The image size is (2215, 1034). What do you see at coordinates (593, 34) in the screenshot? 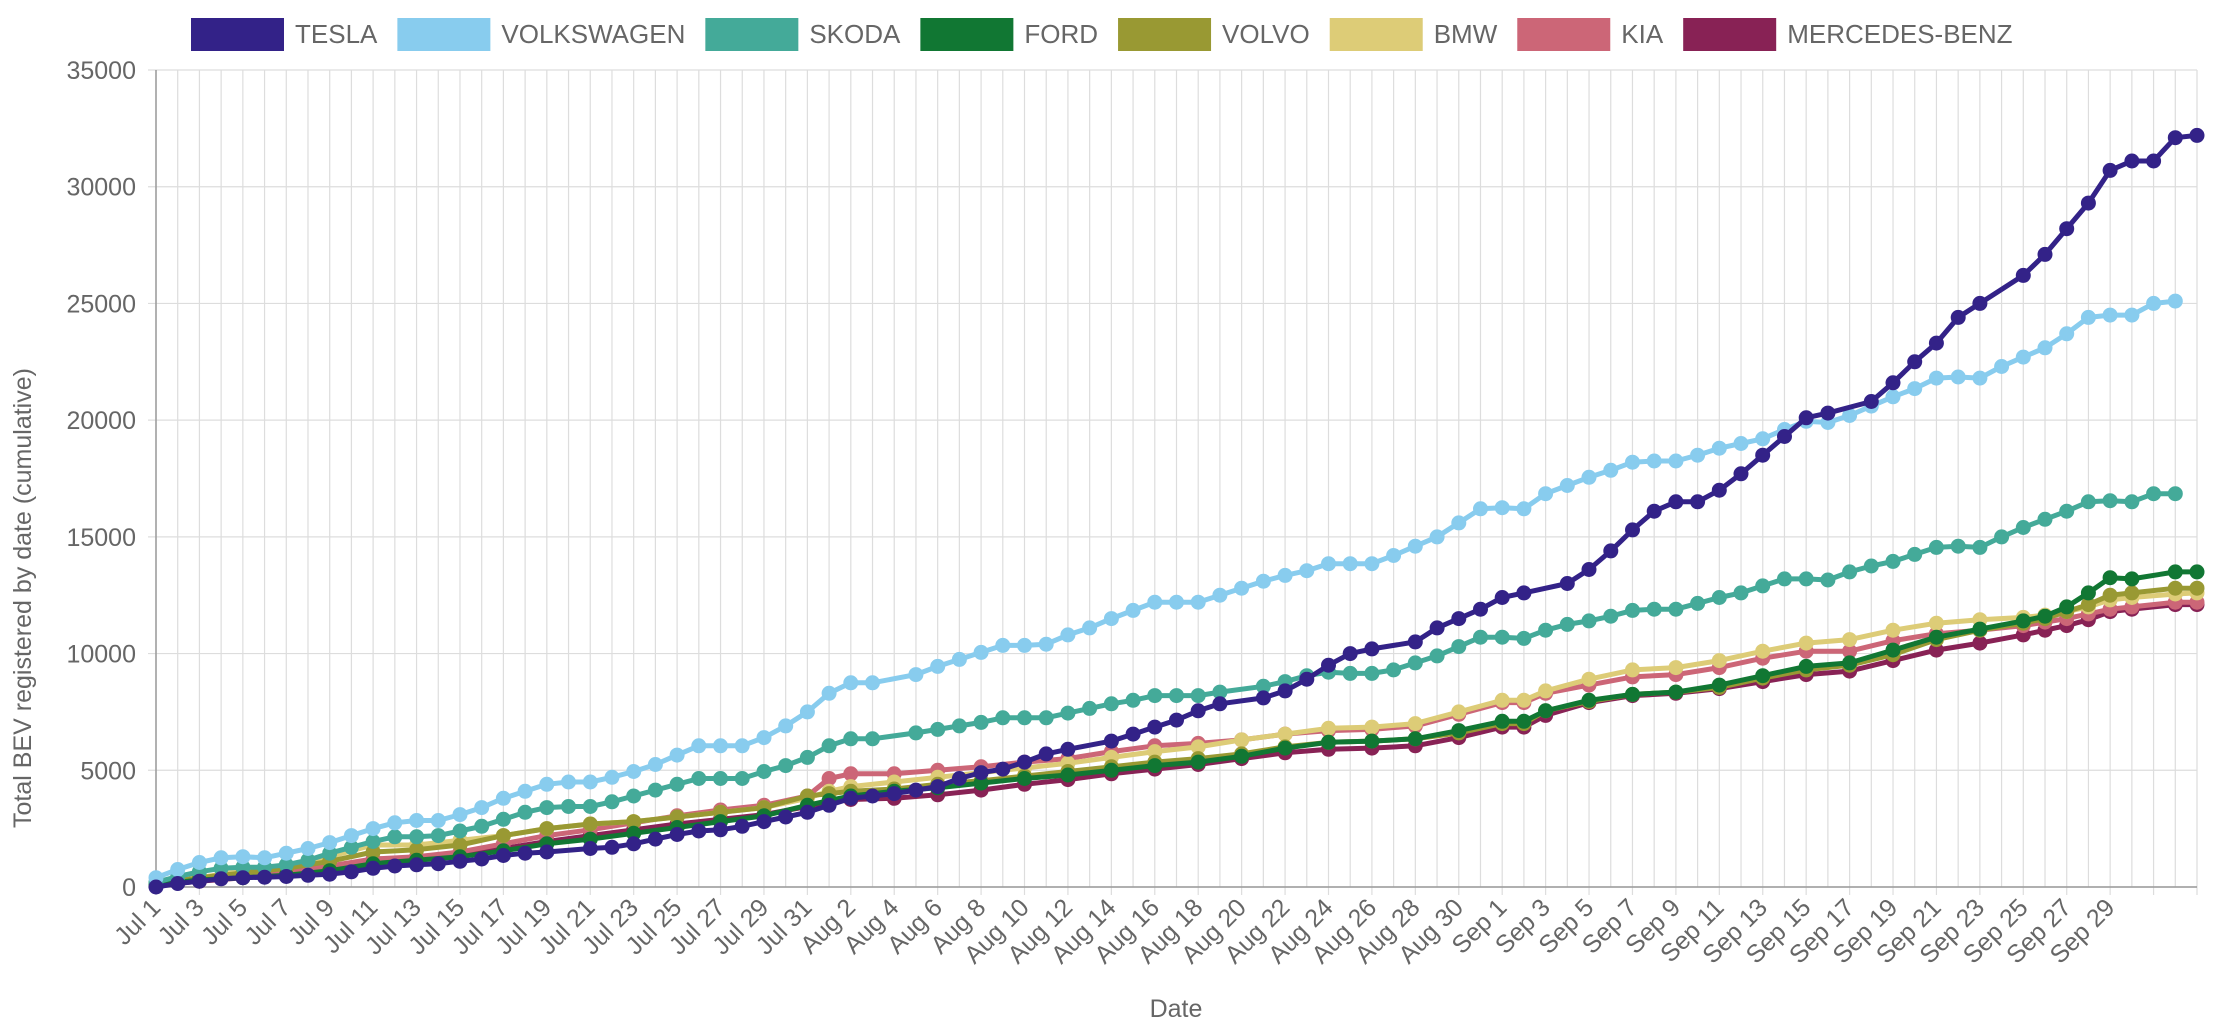
I see `legend-label: VOLKSWAGEN` at bounding box center [593, 34].